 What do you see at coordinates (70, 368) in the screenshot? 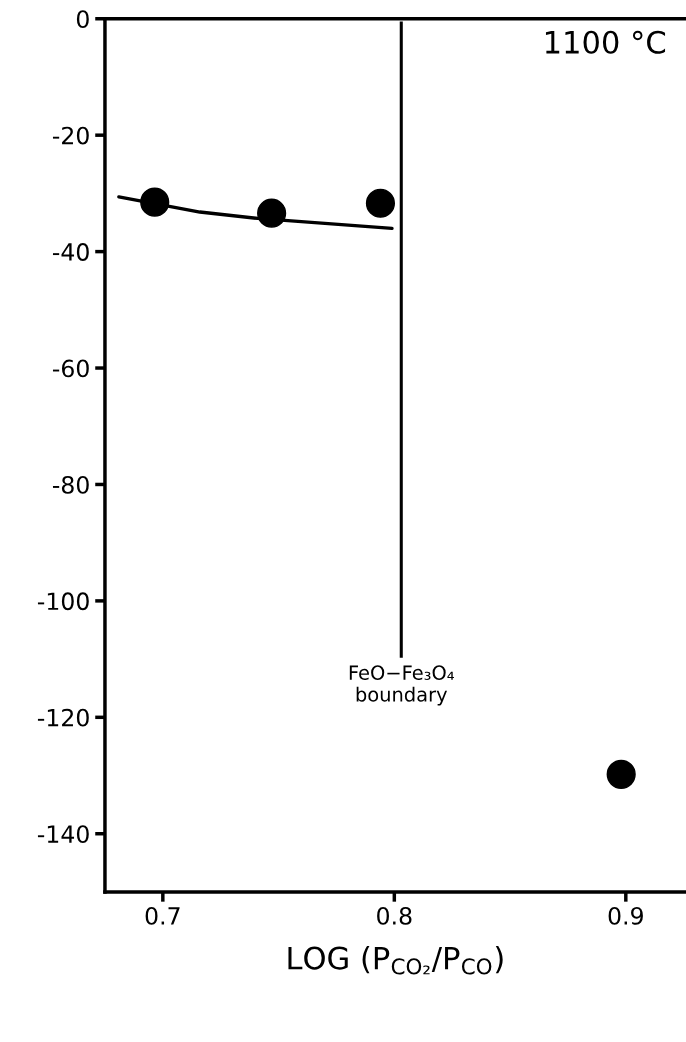
I see `y-tick-label: -60` at bounding box center [70, 368].